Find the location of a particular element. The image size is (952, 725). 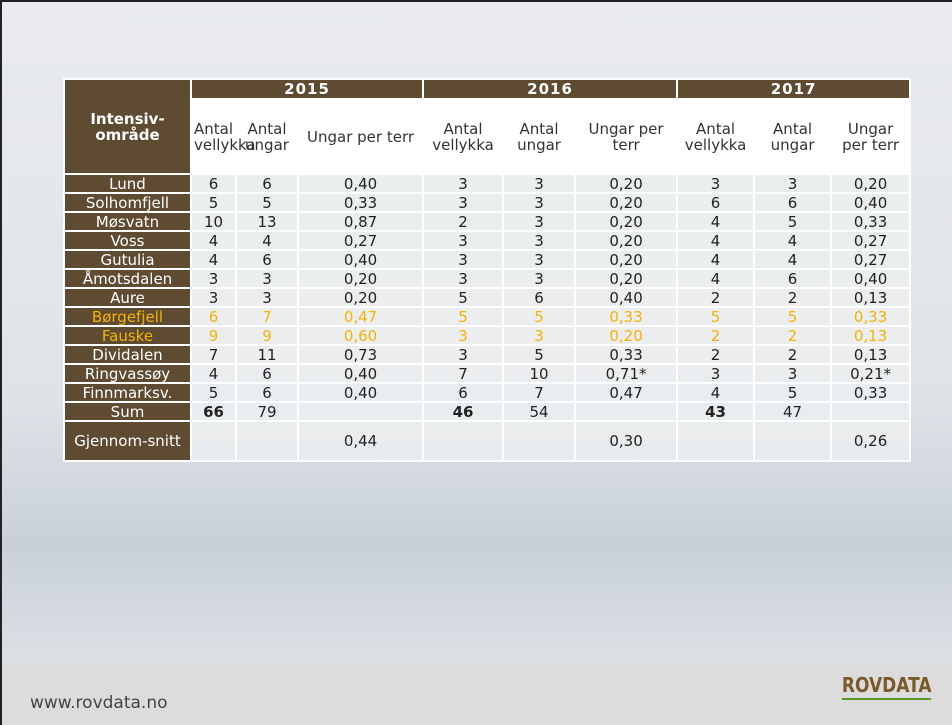

year-header: 2017 is located at coordinates (794, 89).